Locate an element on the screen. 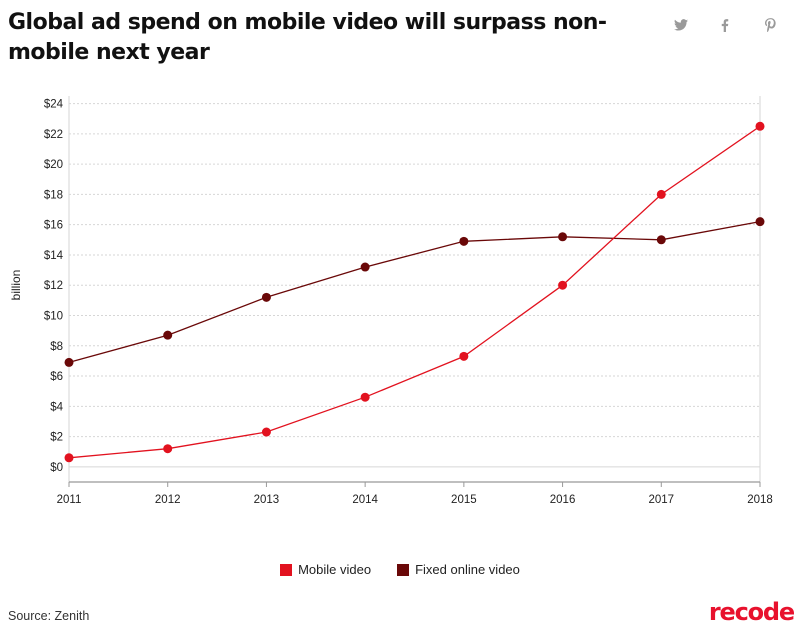 Image resolution: width=800 pixels, height=628 pixels. x-tick-label: 2011 is located at coordinates (69, 500).